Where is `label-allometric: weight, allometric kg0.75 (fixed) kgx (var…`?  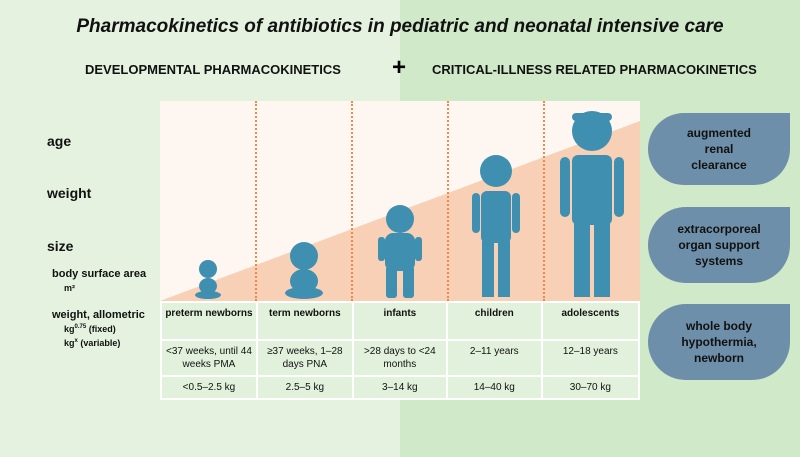 label-allometric: weight, allometric kg0.75 (fixed) kgx (var… is located at coordinates (98, 328).